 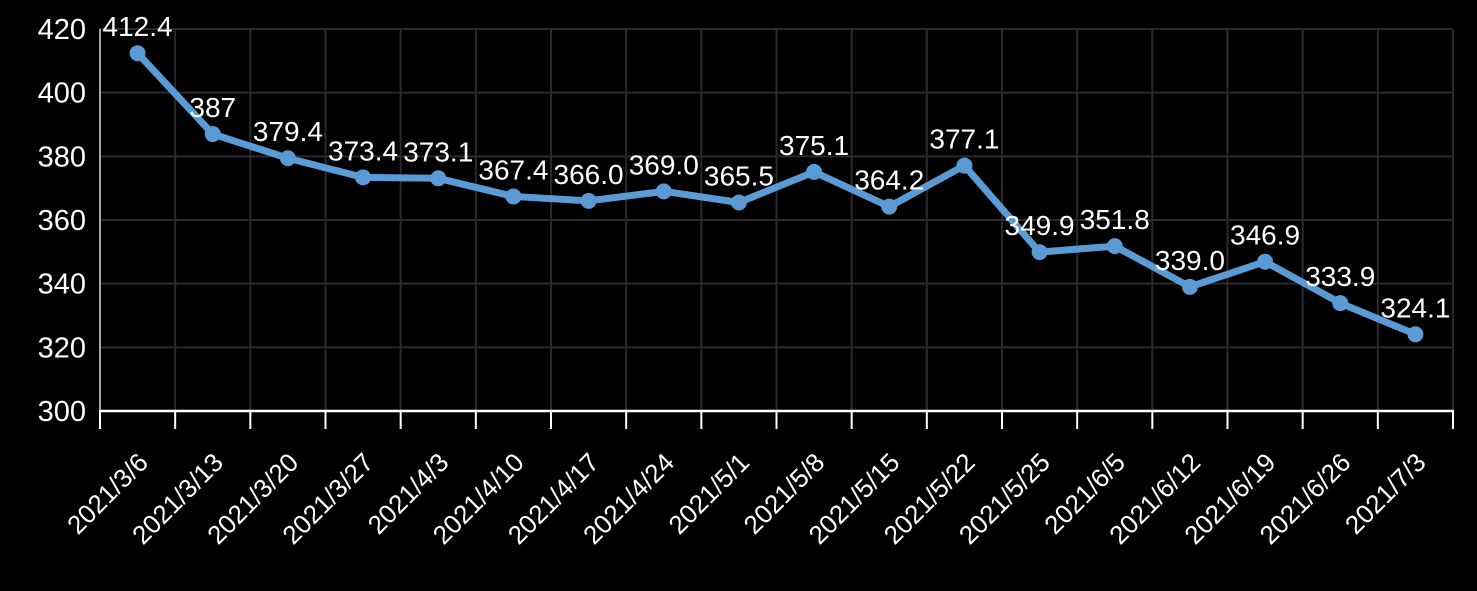 What do you see at coordinates (438, 151) in the screenshot?
I see `data-point-label: 373.1` at bounding box center [438, 151].